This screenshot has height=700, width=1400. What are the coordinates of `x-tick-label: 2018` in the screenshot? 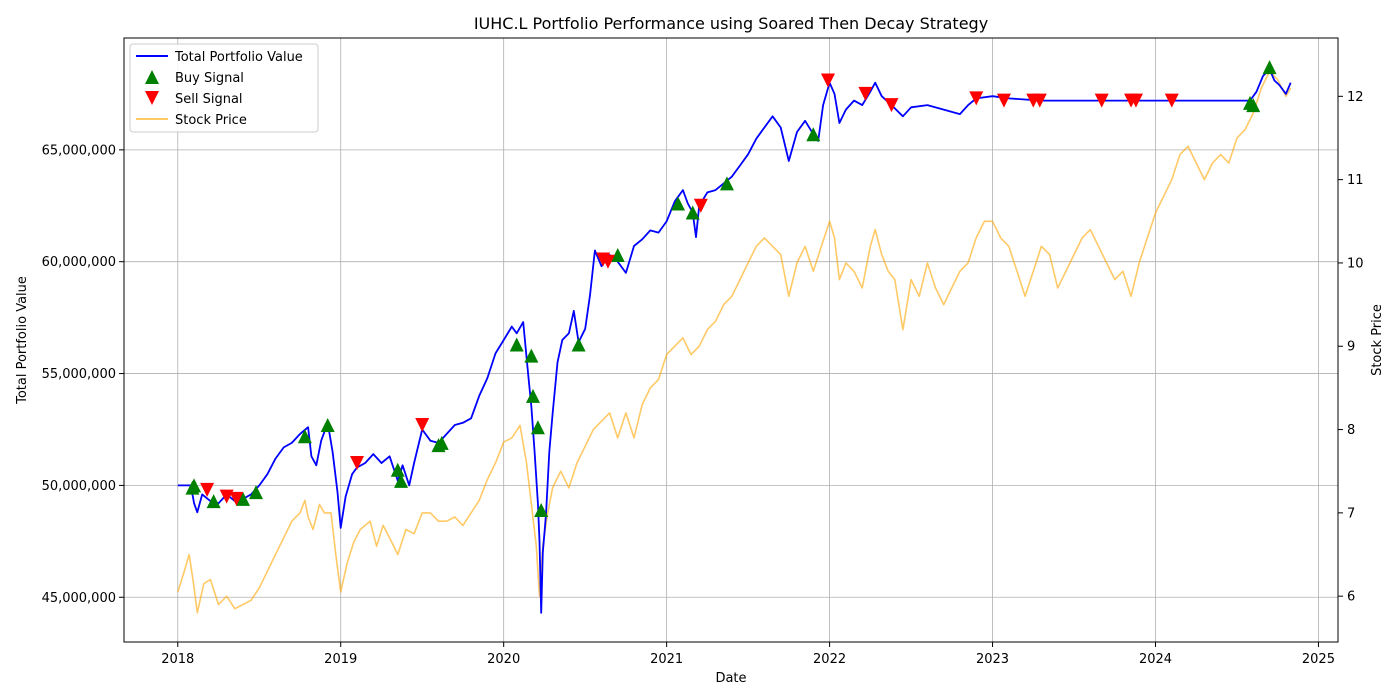 It's located at (177, 659).